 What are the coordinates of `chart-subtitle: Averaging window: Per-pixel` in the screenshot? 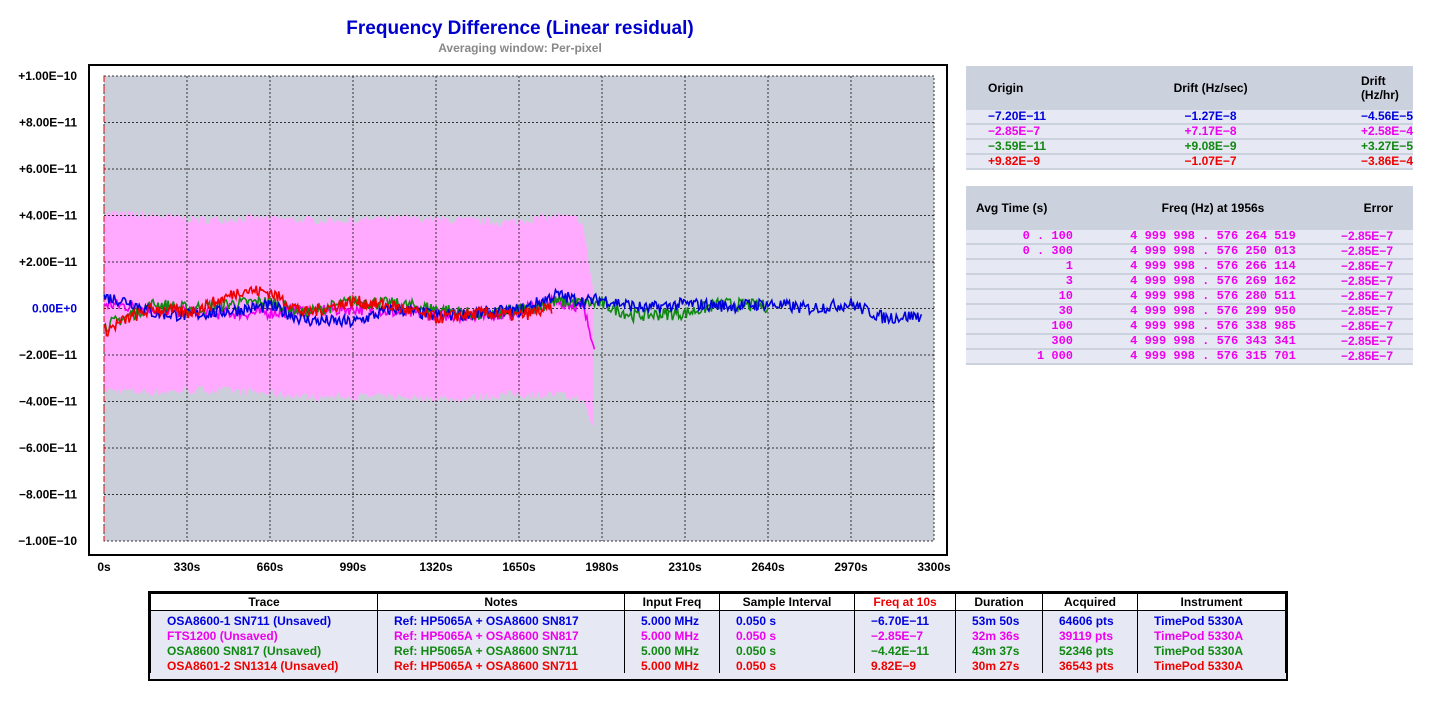 It's located at (520, 48).